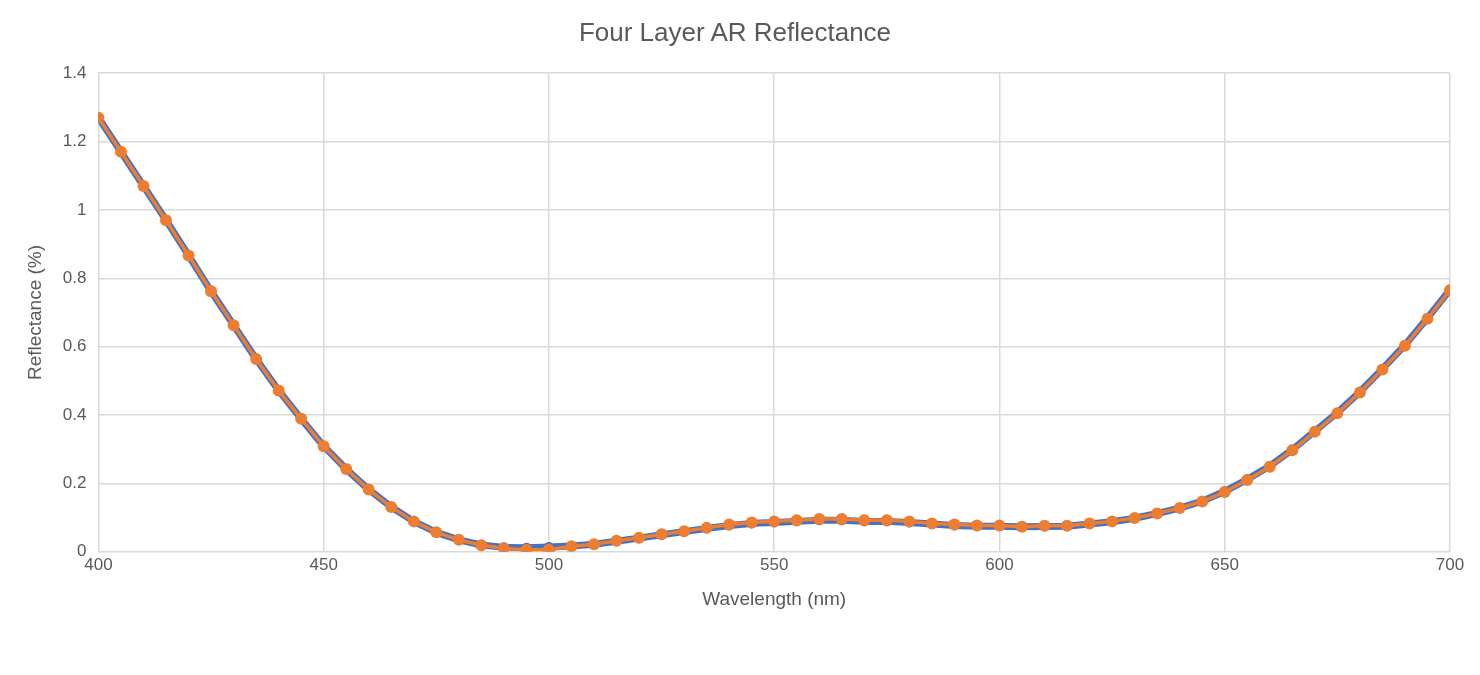 This screenshot has width=1480, height=675. I want to click on y-tick-label: 0, so click(81, 551).